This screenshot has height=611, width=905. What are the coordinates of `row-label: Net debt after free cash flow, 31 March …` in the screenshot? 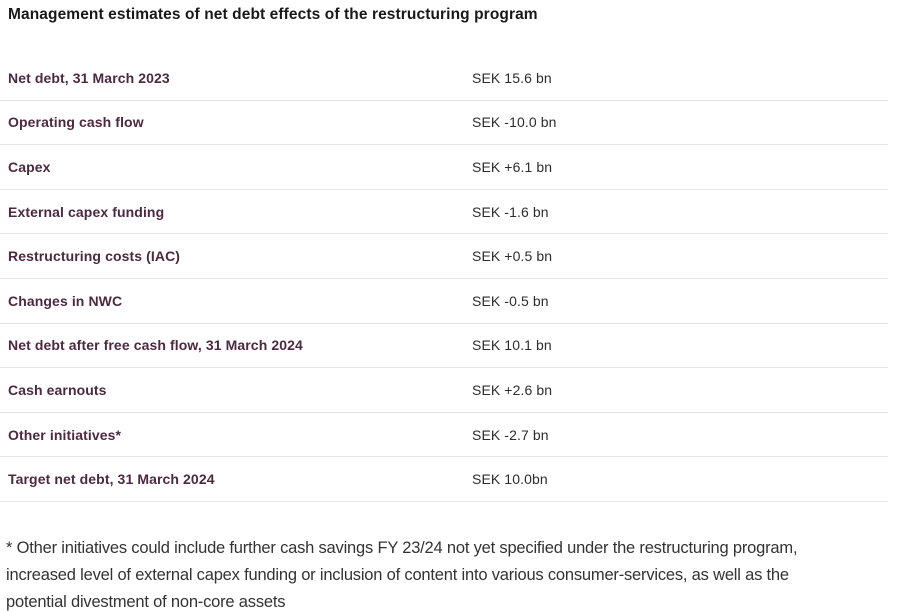 It's located at (155, 345).